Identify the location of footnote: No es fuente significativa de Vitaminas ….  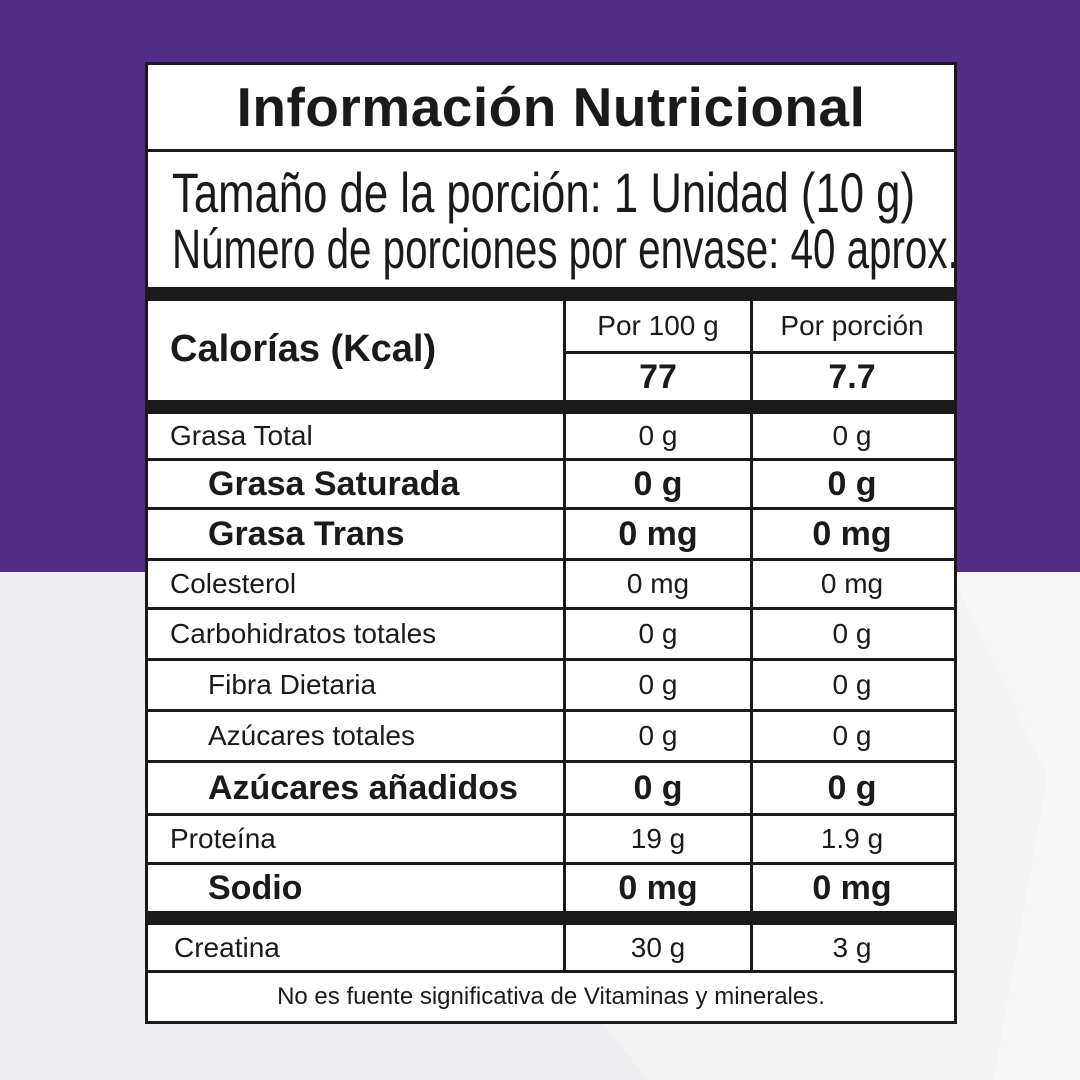
(551, 996).